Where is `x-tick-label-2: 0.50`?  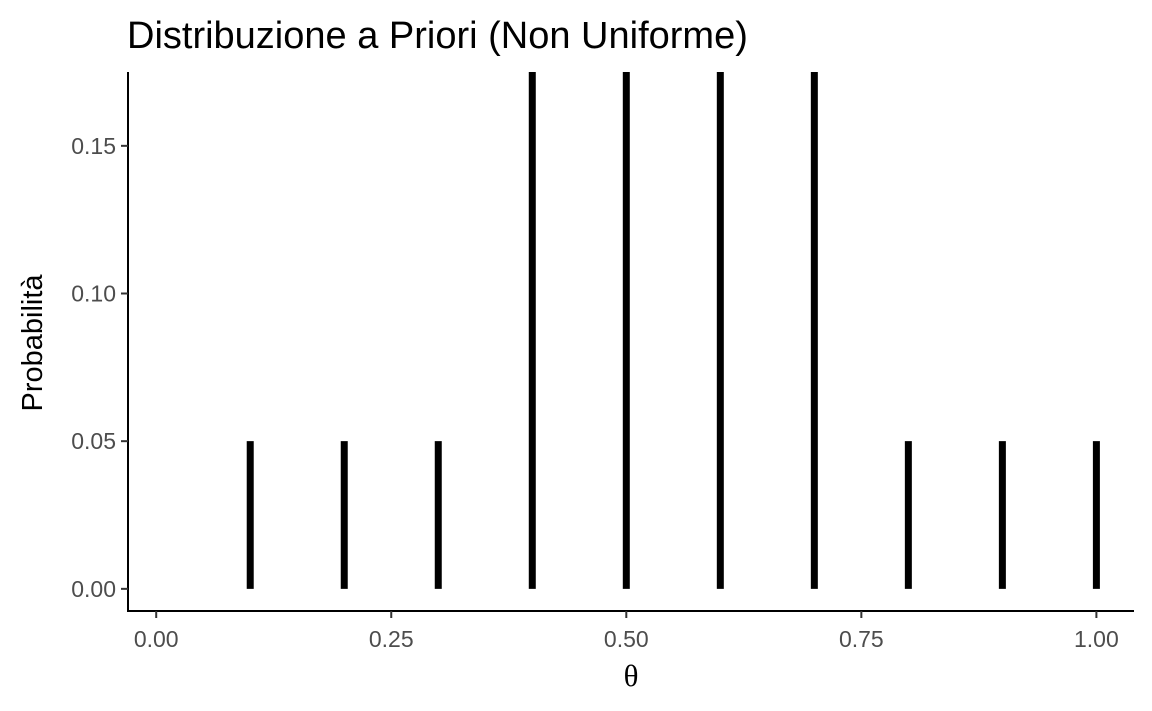
x-tick-label-2: 0.50 is located at coordinates (626, 639).